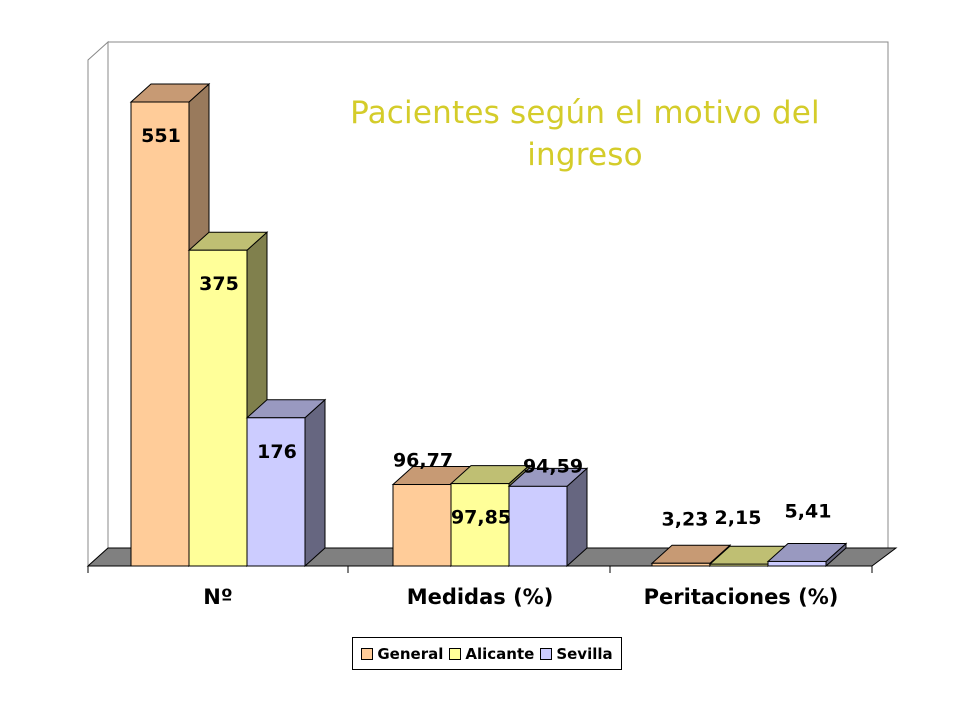 Image resolution: width=960 pixels, height=720 pixels. What do you see at coordinates (500, 653) in the screenshot?
I see `legend-label-alicante: Alicante` at bounding box center [500, 653].